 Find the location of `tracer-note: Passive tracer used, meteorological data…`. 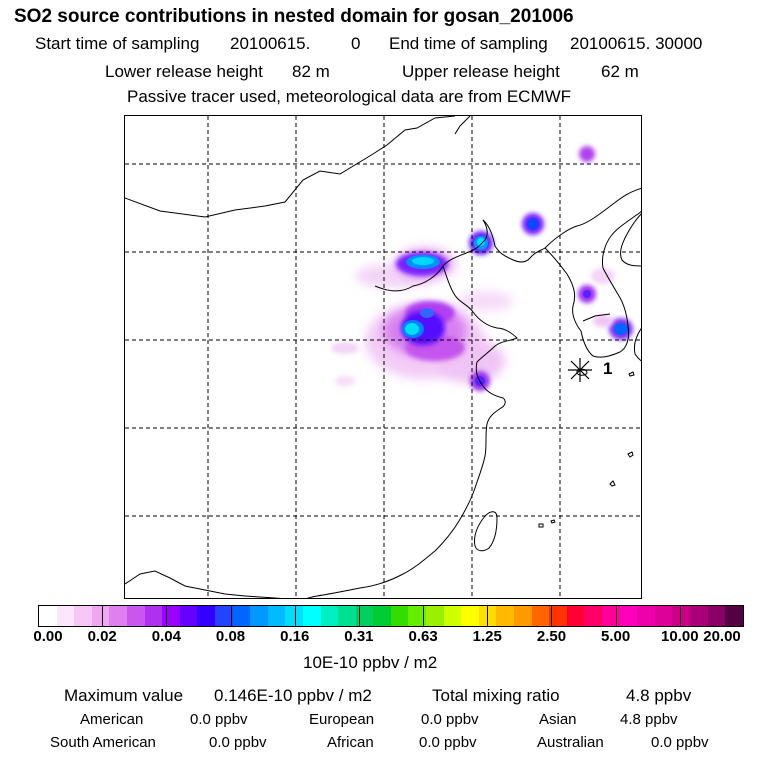

tracer-note: Passive tracer used, meteorological data… is located at coordinates (349, 96).